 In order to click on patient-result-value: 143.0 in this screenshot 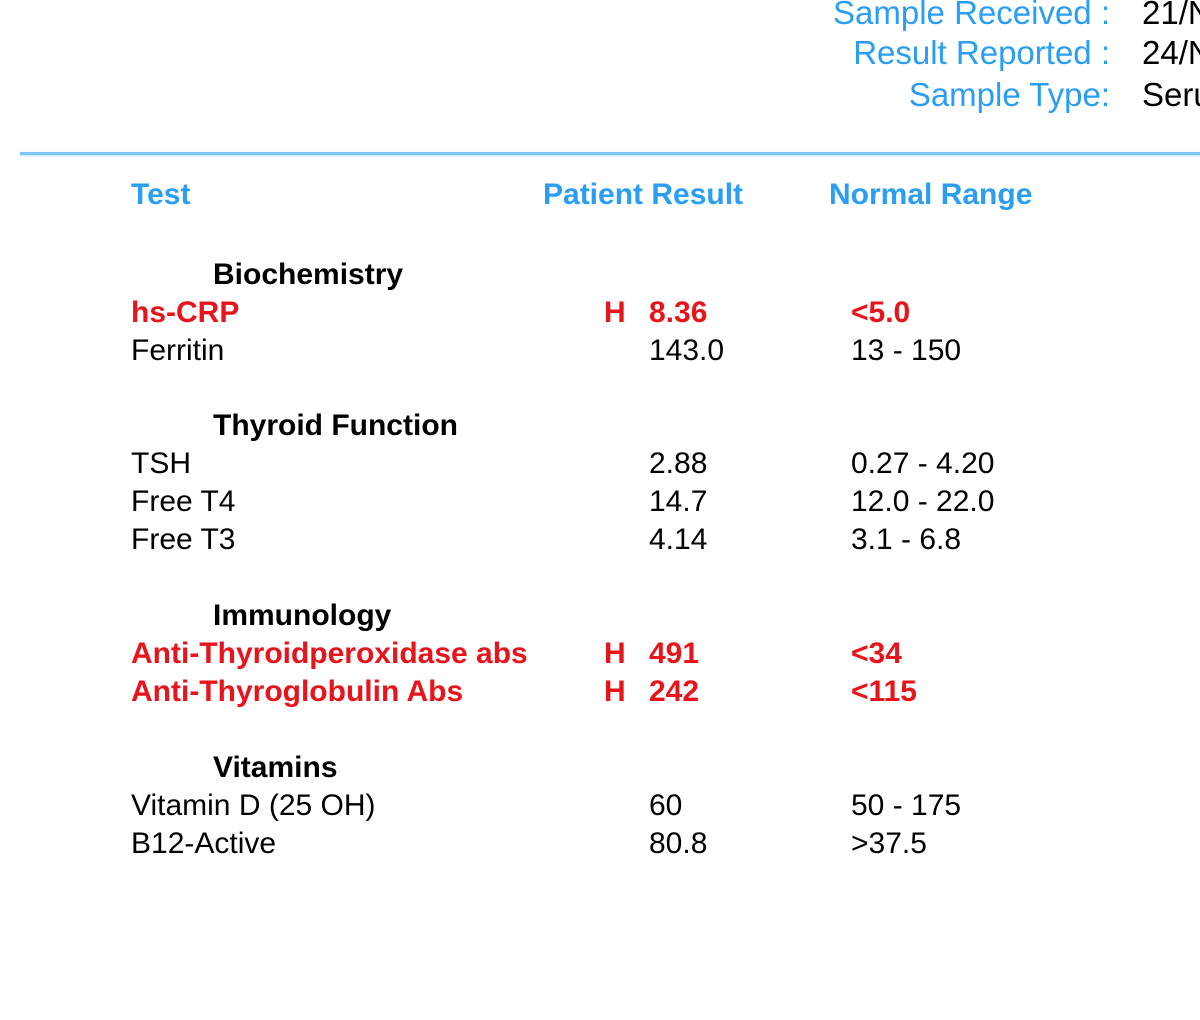, I will do `click(687, 350)`.